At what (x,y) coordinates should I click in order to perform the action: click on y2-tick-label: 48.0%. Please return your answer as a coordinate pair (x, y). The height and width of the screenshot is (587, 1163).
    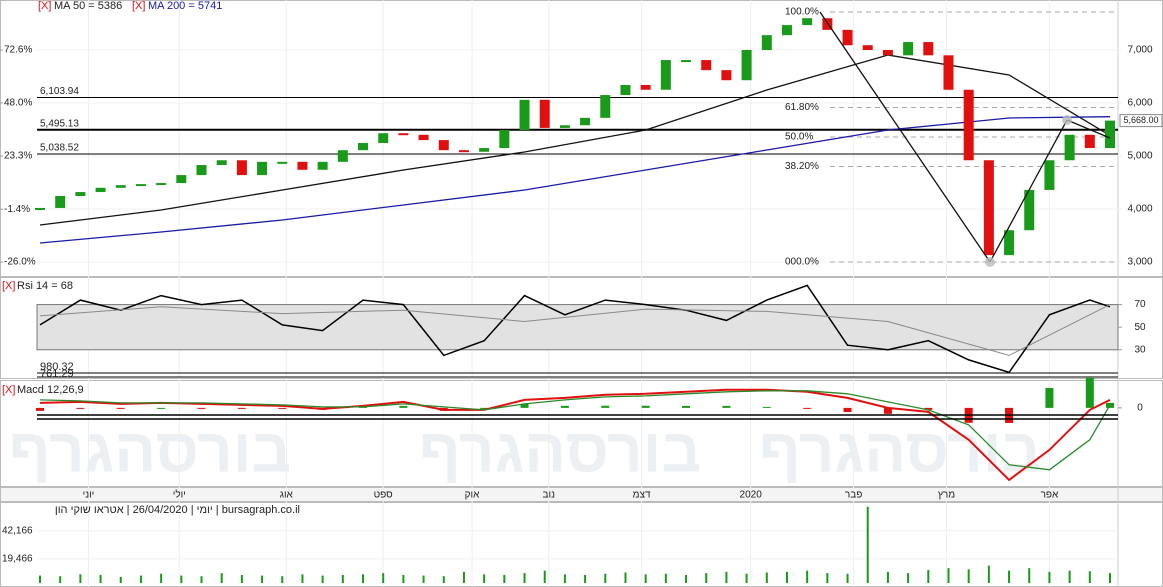
    Looking at the image, I should click on (18, 103).